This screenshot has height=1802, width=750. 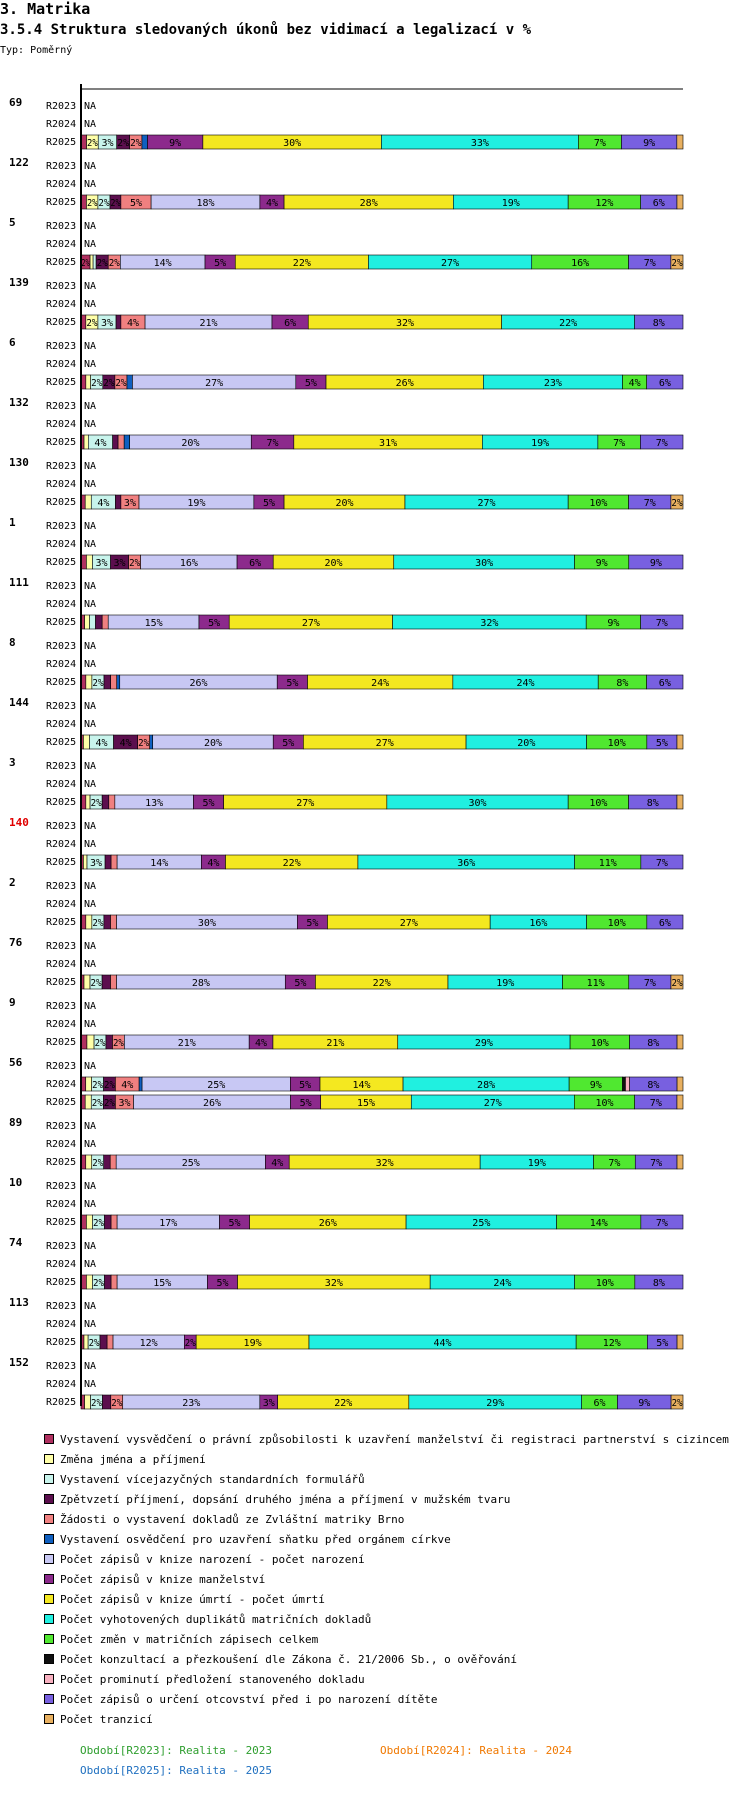 What do you see at coordinates (213, 863) in the screenshot?
I see `bar-value-label: 4%` at bounding box center [213, 863].